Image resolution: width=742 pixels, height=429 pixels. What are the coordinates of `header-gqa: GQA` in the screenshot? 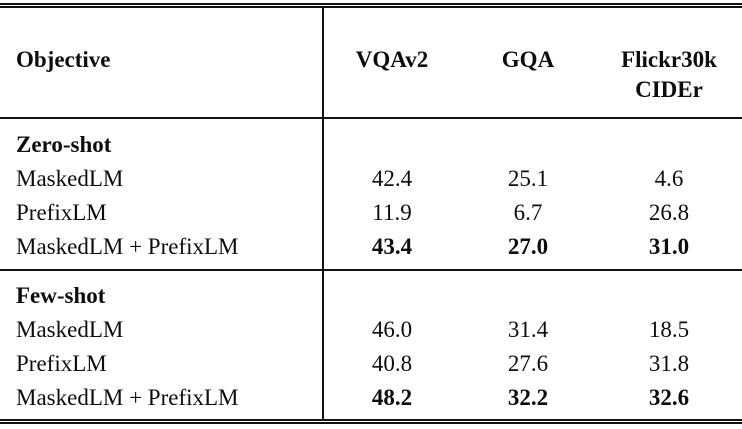 It's located at (528, 59).